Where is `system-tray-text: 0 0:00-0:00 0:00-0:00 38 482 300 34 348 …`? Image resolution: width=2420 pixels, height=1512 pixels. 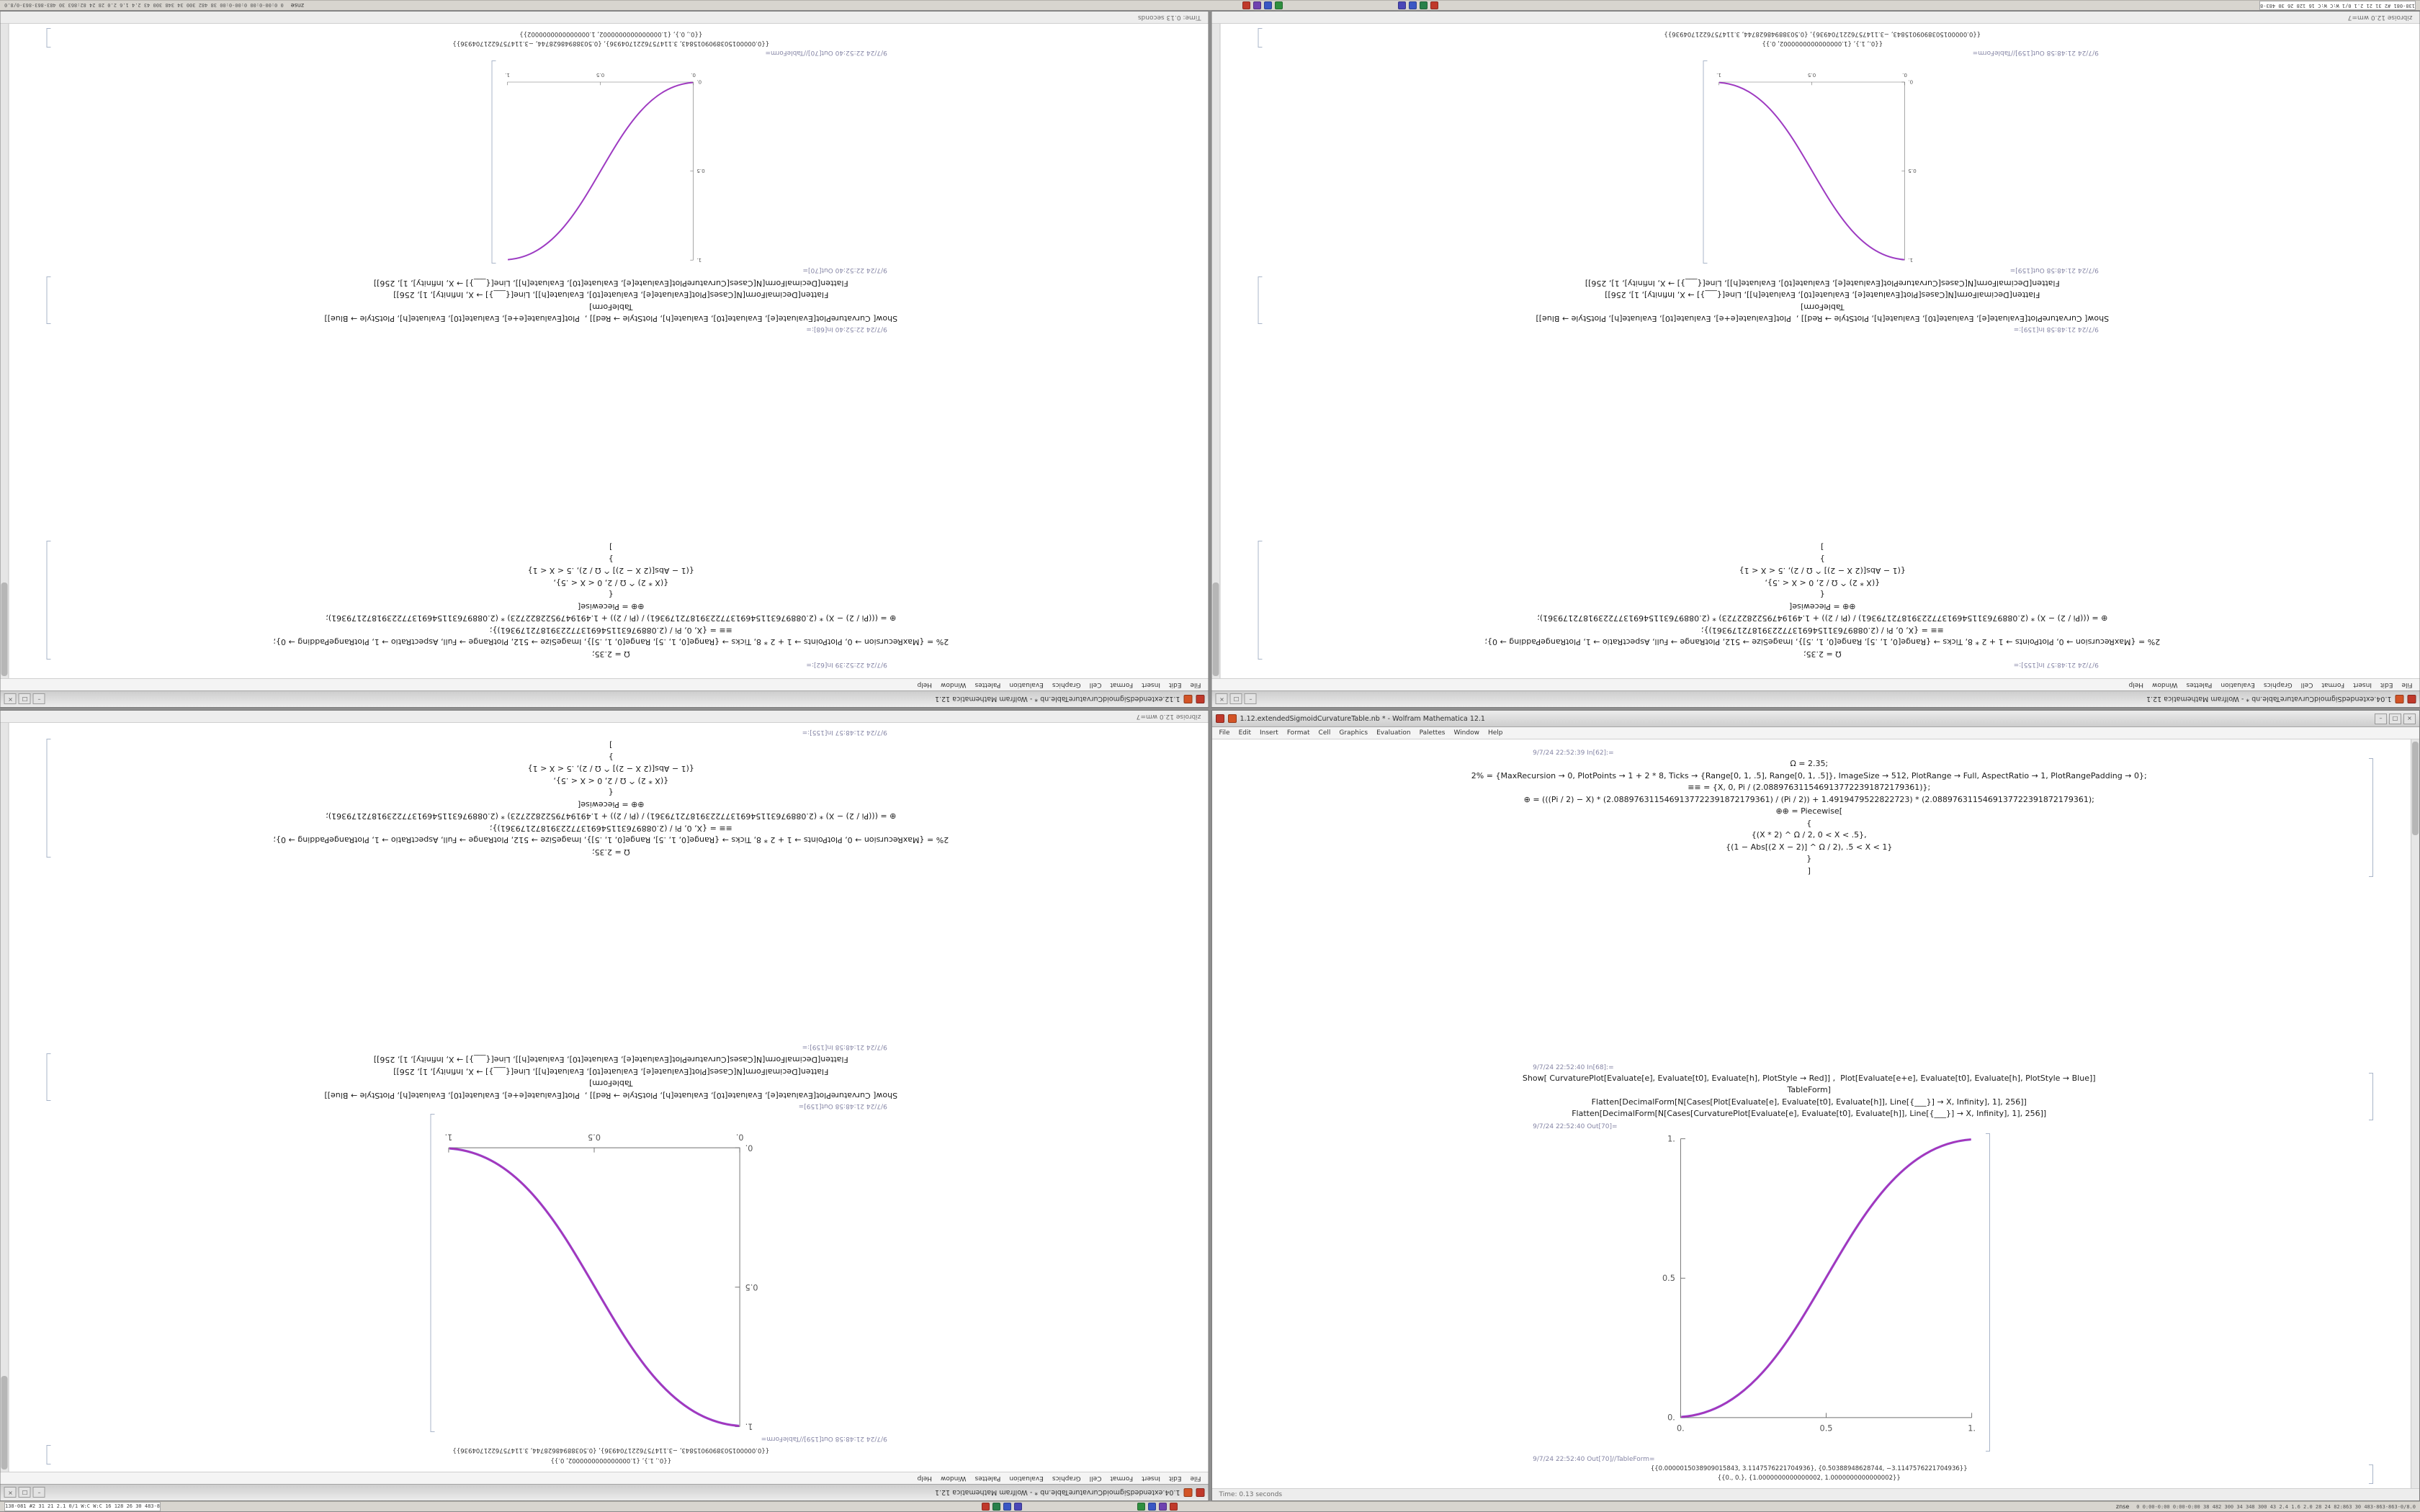
system-tray-text: 0 0:00-0:00 0:00-0:00 38 482 300 34 348 … is located at coordinates (144, 5).